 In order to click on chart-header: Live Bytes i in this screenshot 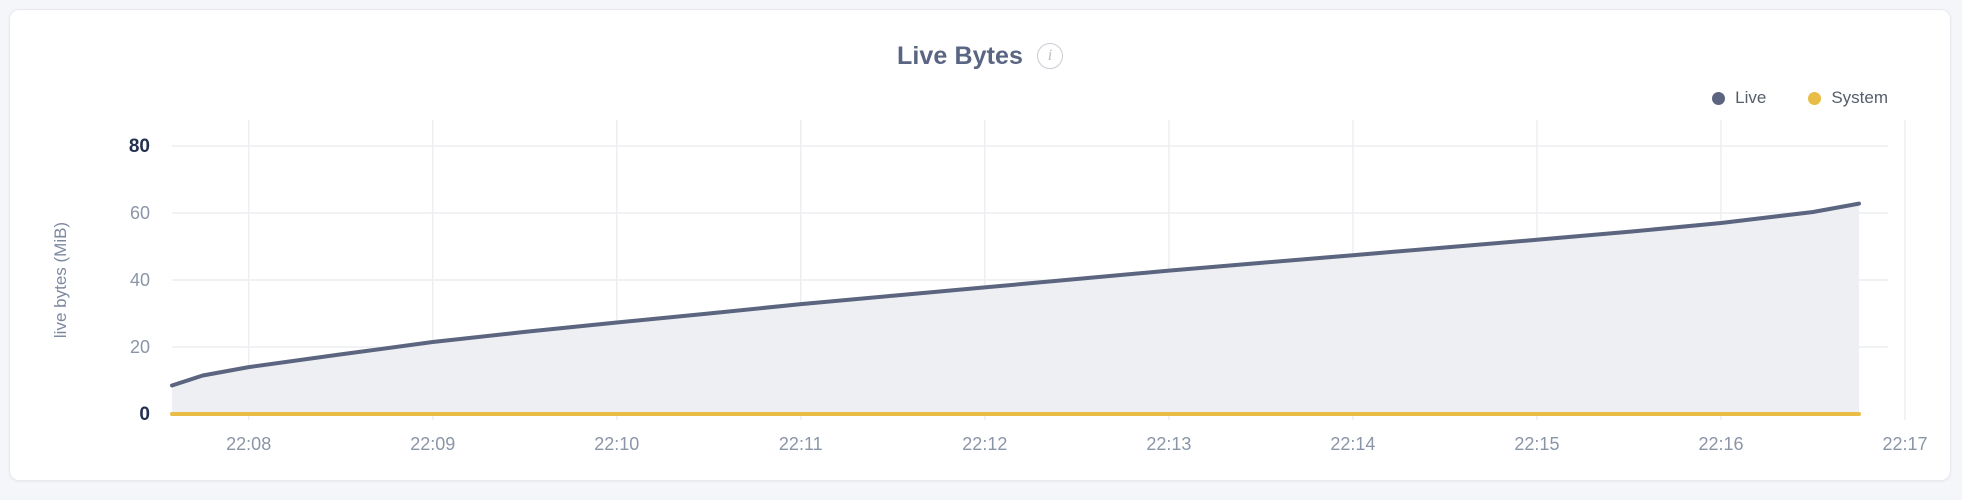, I will do `click(980, 56)`.